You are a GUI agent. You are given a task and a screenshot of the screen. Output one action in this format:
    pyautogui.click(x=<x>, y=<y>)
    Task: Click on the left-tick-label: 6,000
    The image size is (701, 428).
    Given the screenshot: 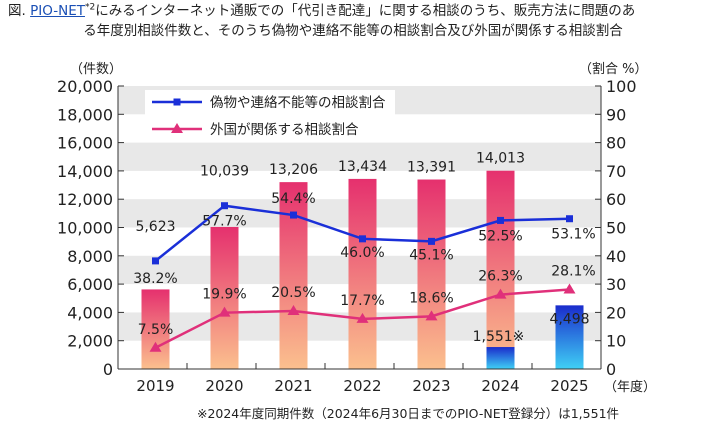 What is the action you would take?
    pyautogui.click(x=90, y=284)
    